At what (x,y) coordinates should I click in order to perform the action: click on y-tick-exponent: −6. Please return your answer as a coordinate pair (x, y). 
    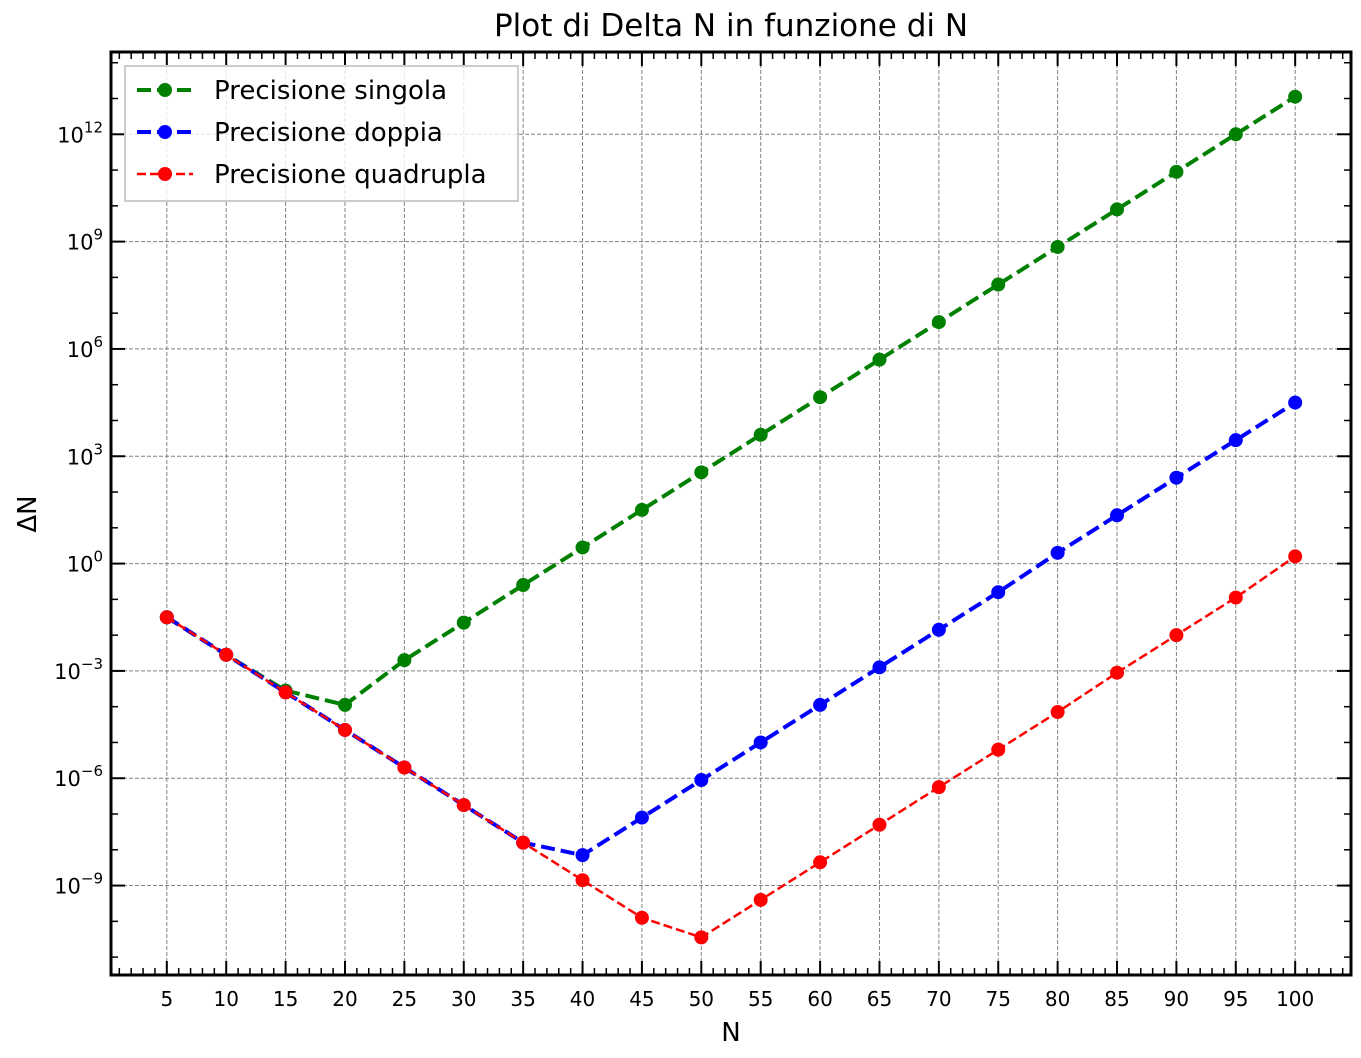
    Looking at the image, I should click on (92, 771).